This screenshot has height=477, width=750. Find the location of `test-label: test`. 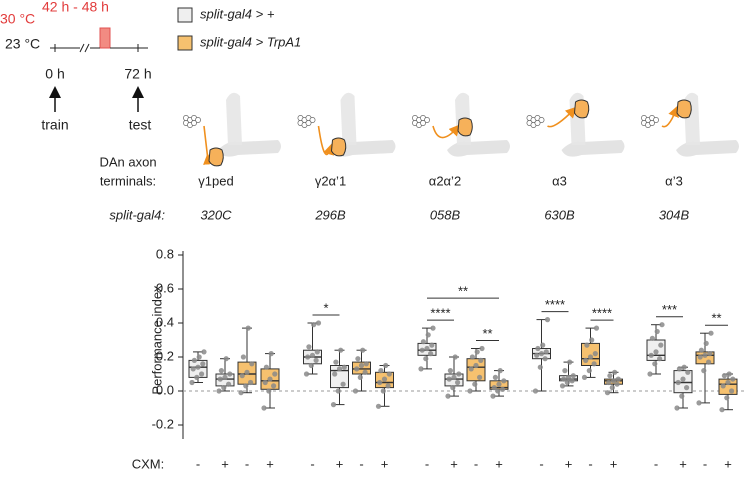

test-label: test is located at coordinates (140, 125).